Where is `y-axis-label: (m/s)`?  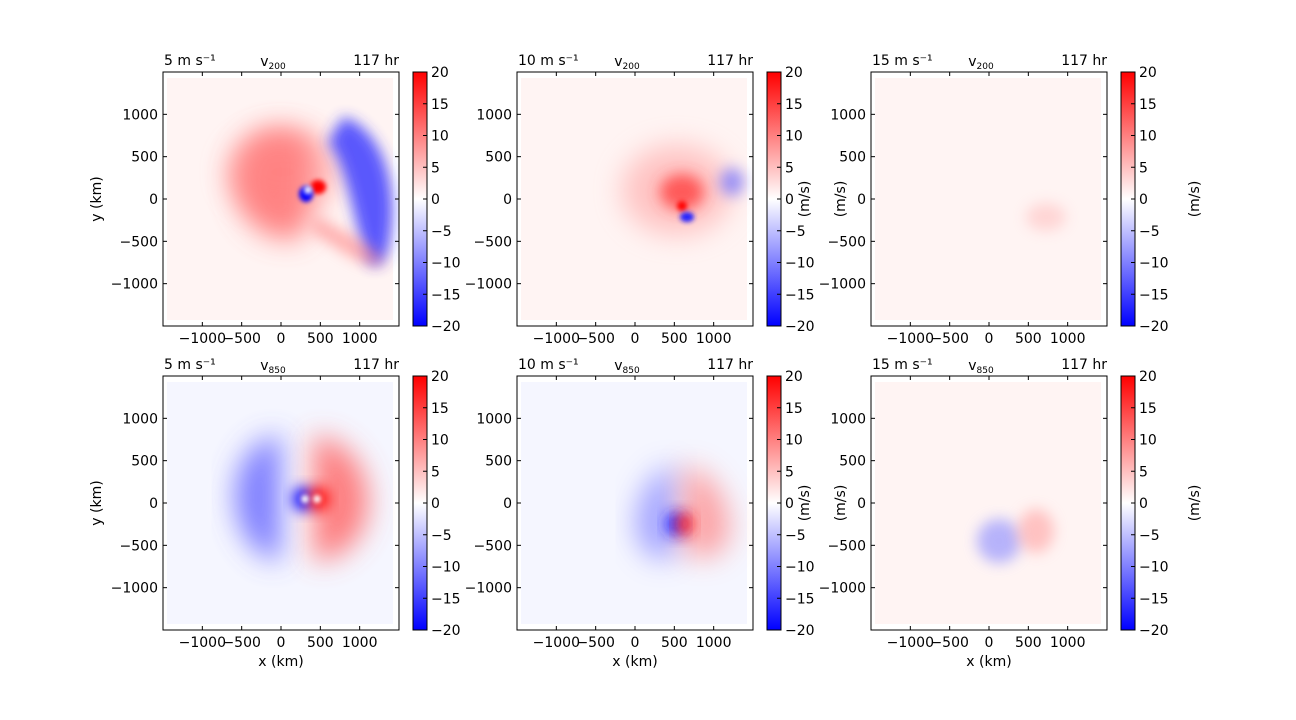
y-axis-label: (m/s) is located at coordinates (805, 503).